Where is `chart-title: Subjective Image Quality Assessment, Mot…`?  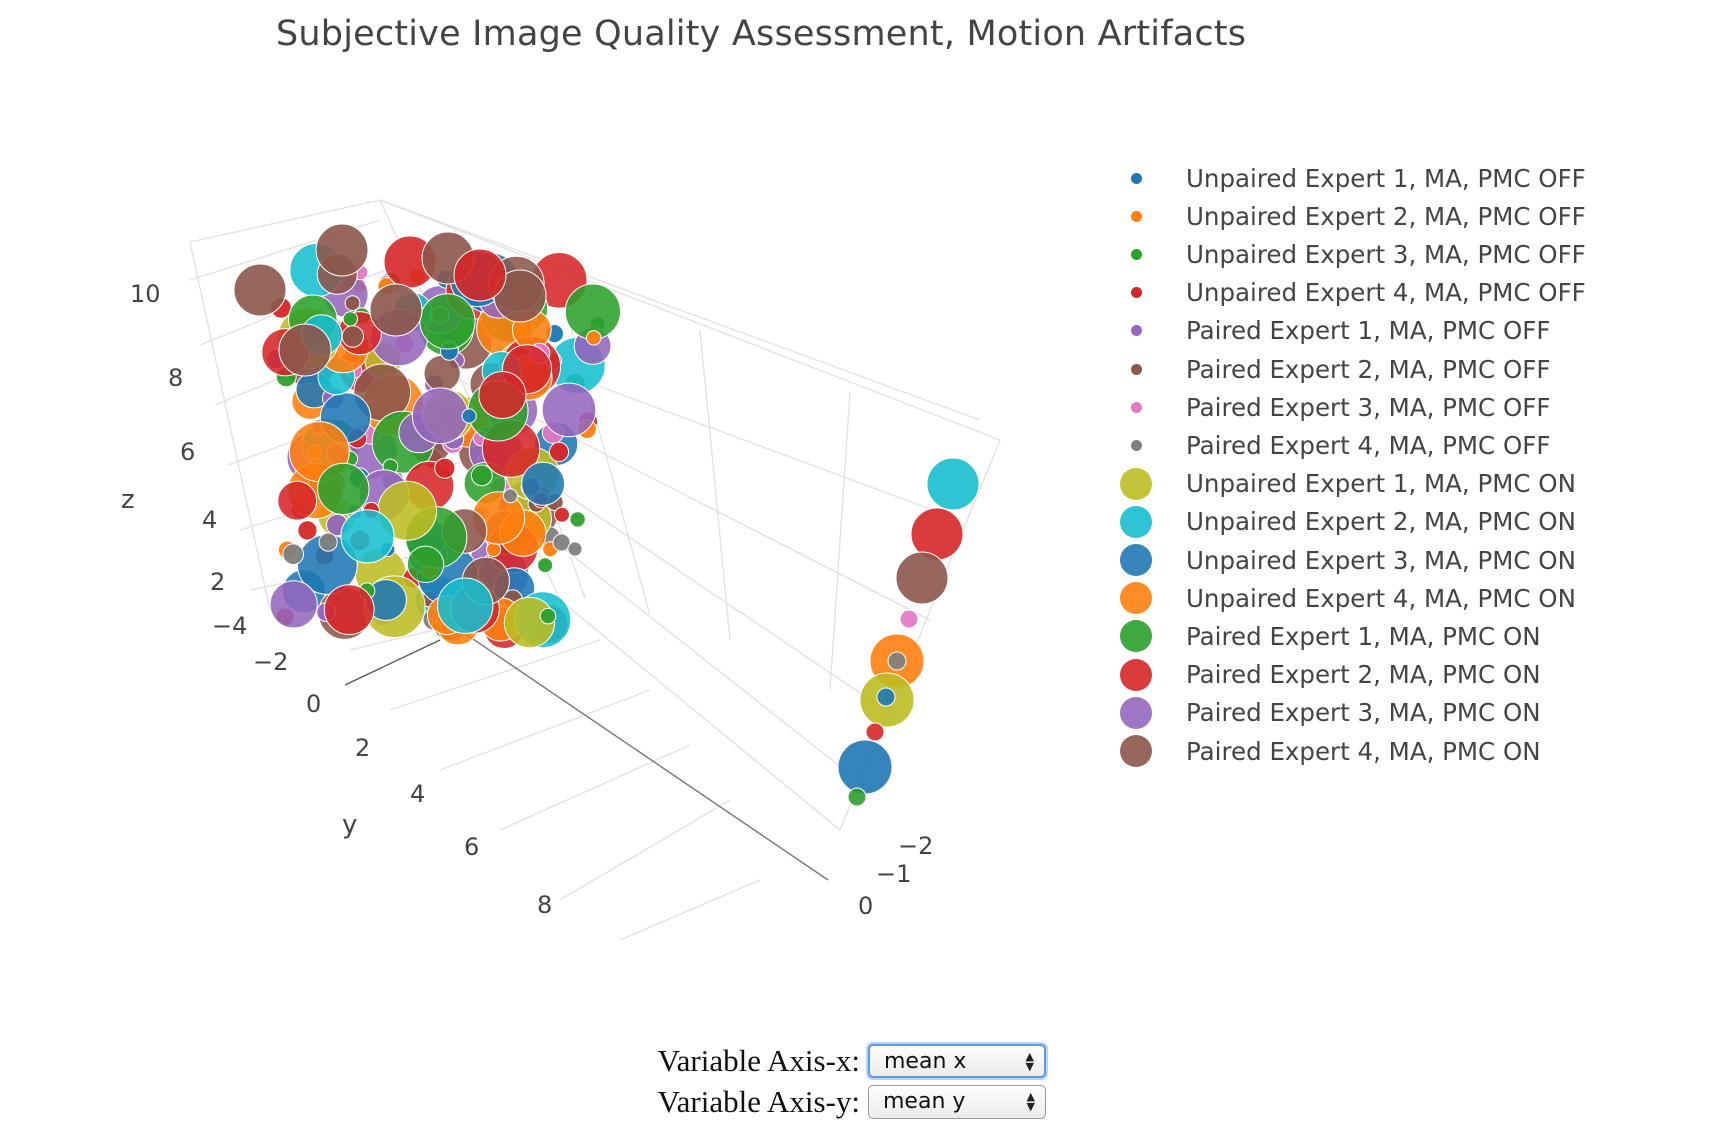
chart-title: Subjective Image Quality Assessment, Mot… is located at coordinates (761, 34).